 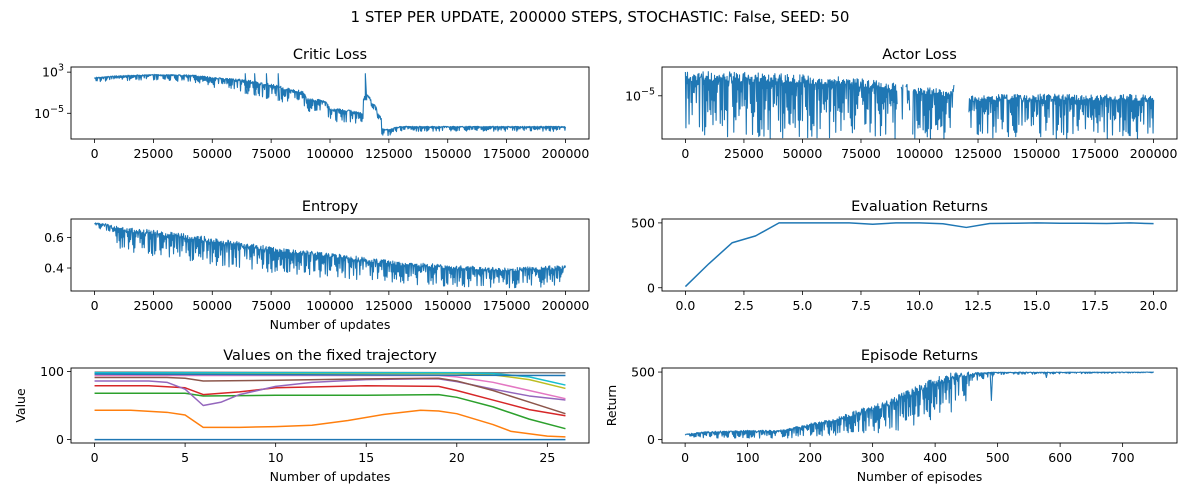 I want to click on entropy-title: Entropy, so click(x=330, y=207).